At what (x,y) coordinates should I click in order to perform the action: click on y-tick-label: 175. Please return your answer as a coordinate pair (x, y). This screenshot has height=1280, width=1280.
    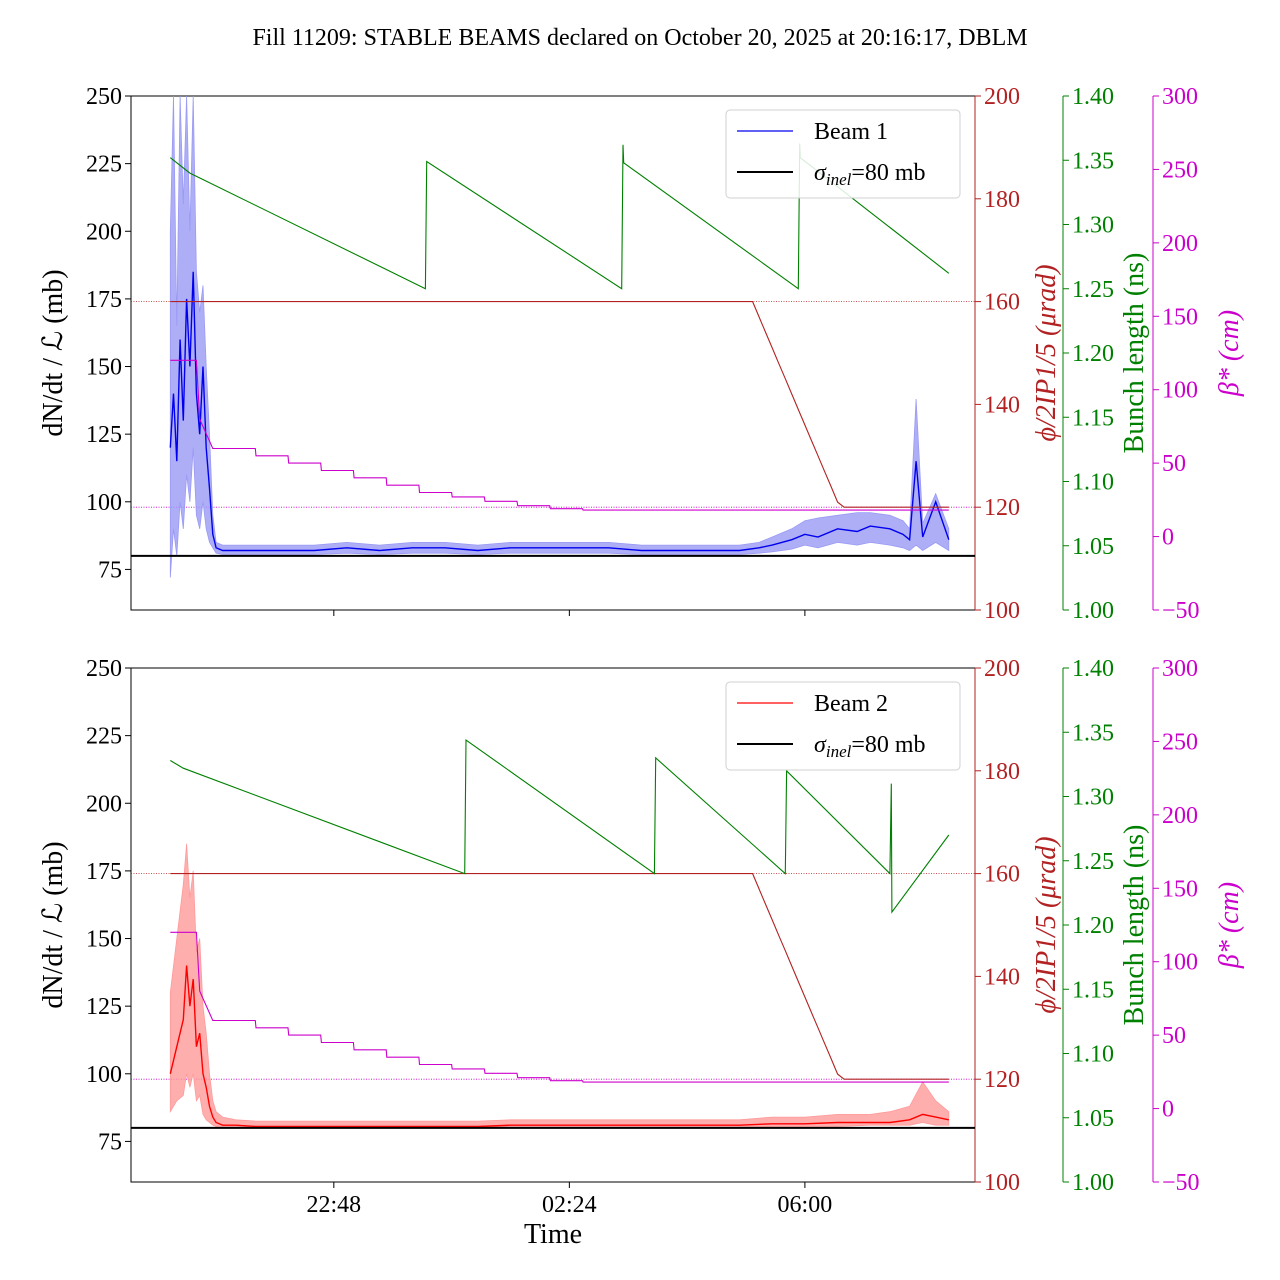
    Looking at the image, I should click on (104, 872).